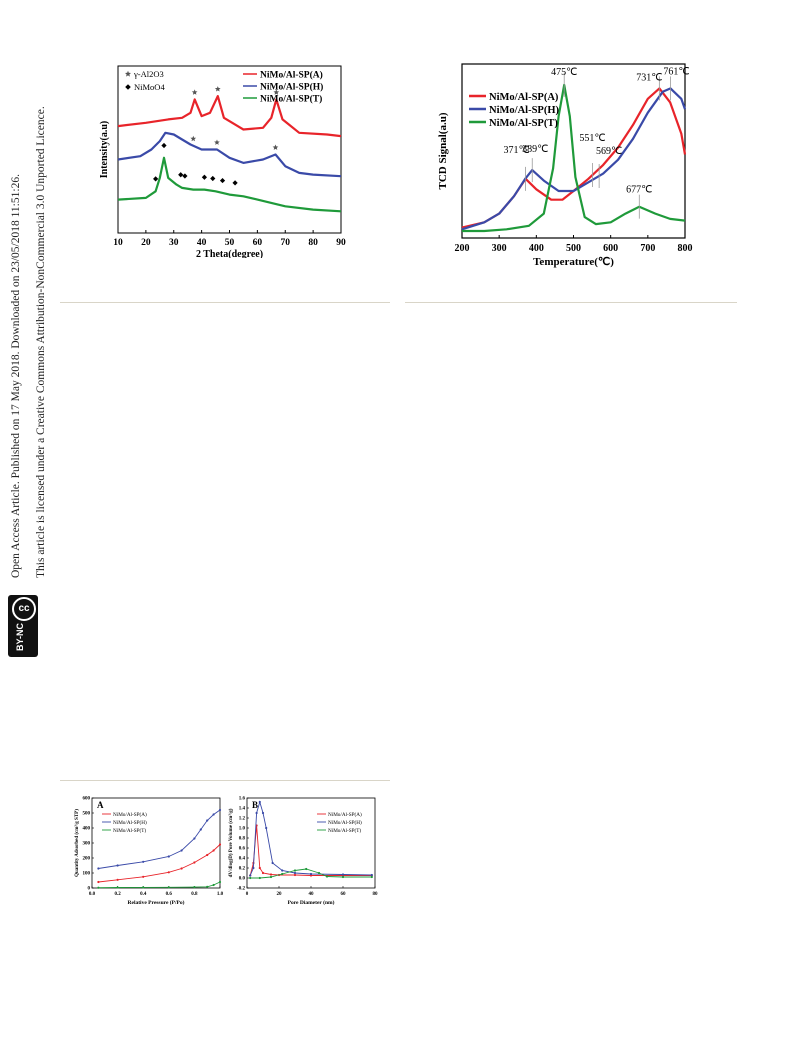 The image size is (793, 1039). I want to click on psd-legend-label: NiMo/Al-SP(A), so click(345, 814).